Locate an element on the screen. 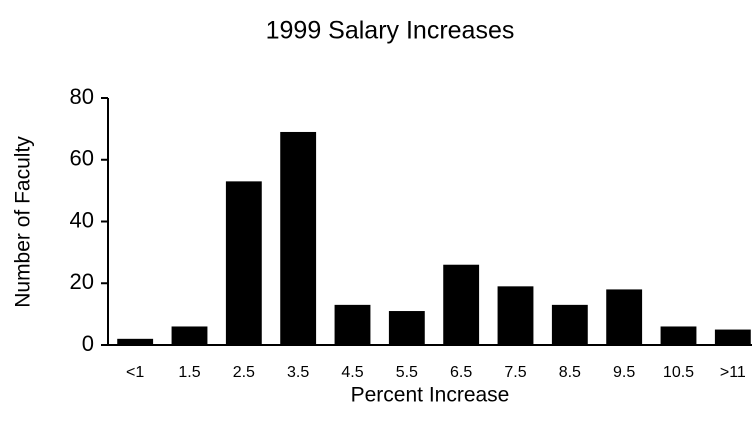 The width and height of the screenshot is (754, 434). x-tick-label: 6.5 is located at coordinates (461, 372).